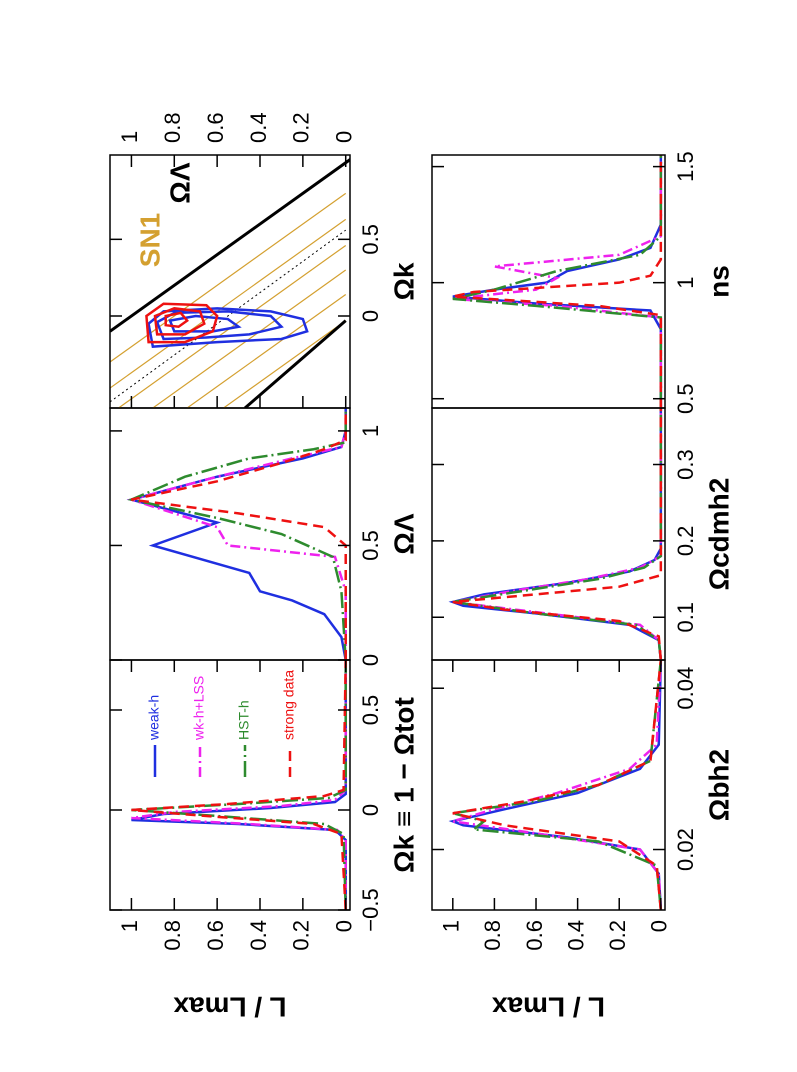 The height and width of the screenshot is (1072, 797). I want to click on x-axis-label: Ωbh2, so click(718, 785).